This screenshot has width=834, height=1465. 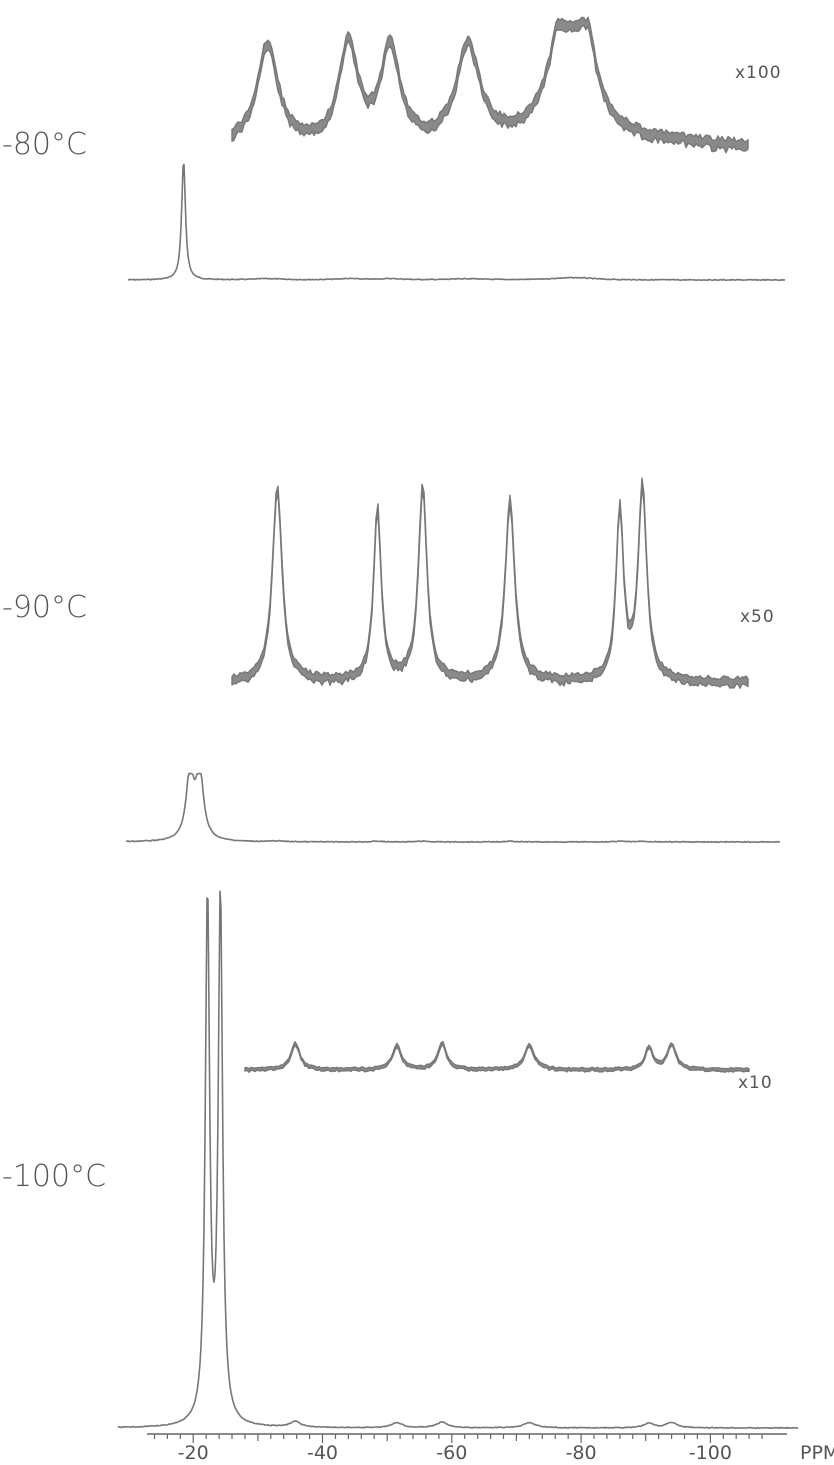 I want to click on tick-label--20: -20, so click(x=193, y=1451).